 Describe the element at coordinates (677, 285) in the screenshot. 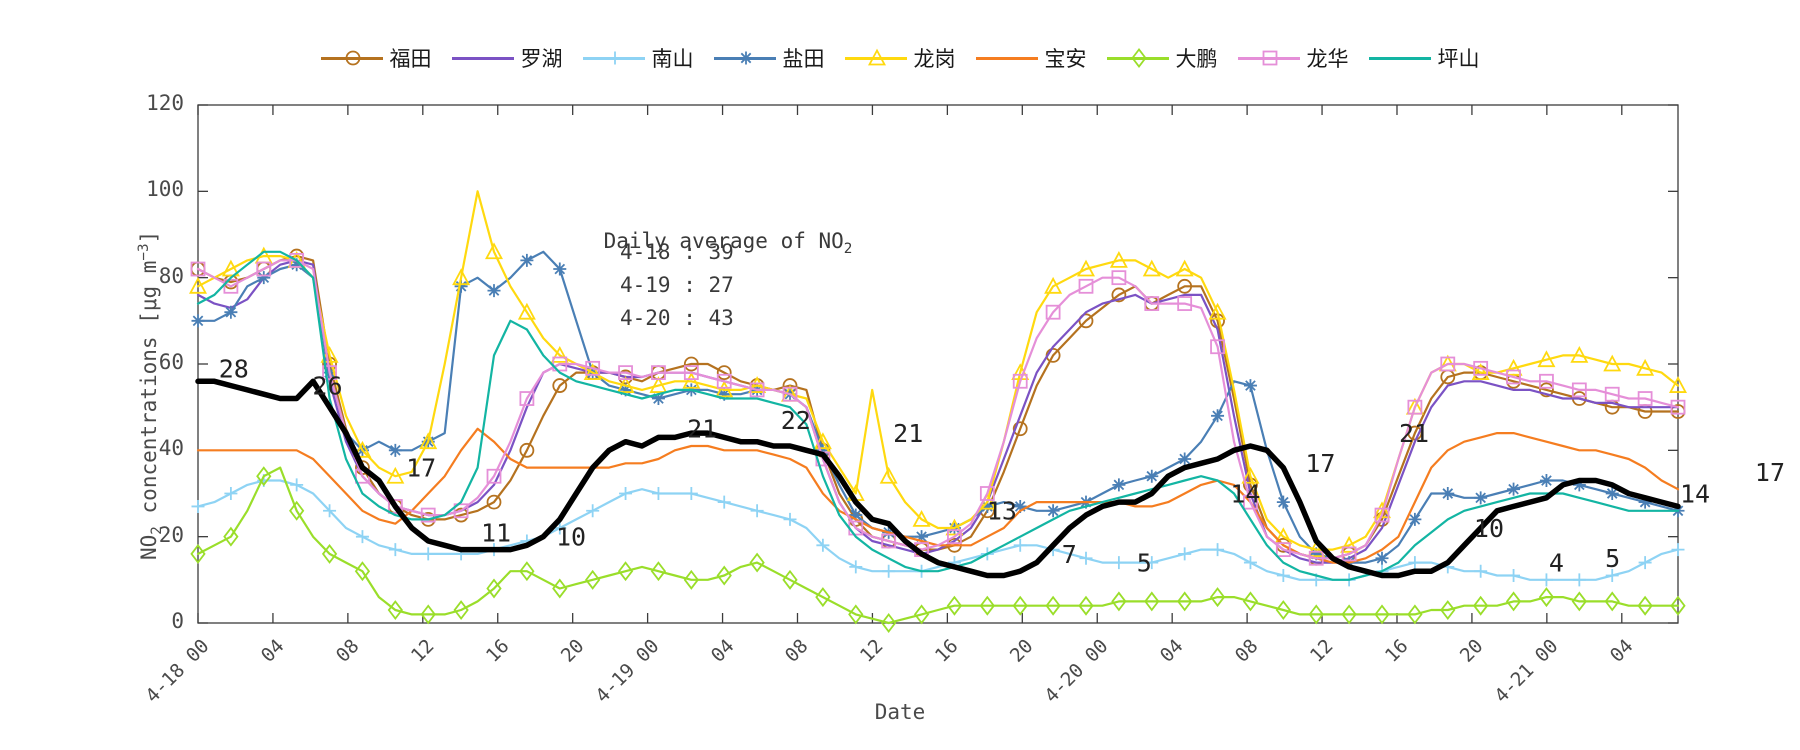

I see `annotation-line-1: 4-19 : 27` at that location.